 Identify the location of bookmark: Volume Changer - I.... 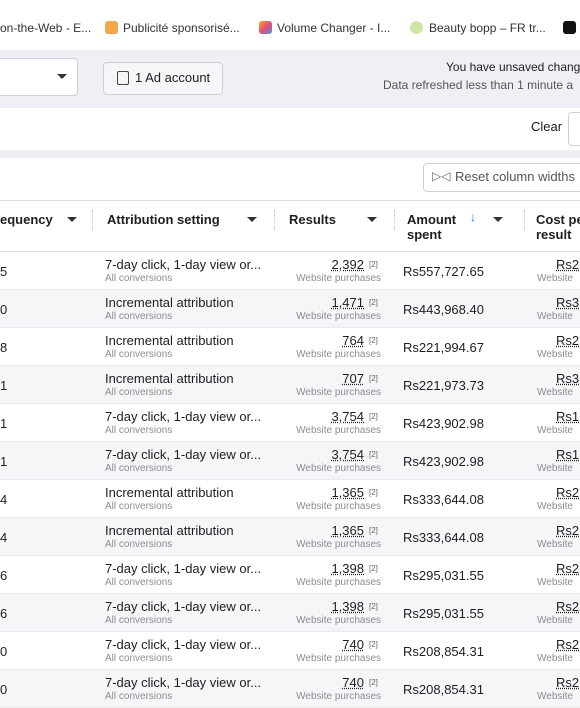
(334, 28).